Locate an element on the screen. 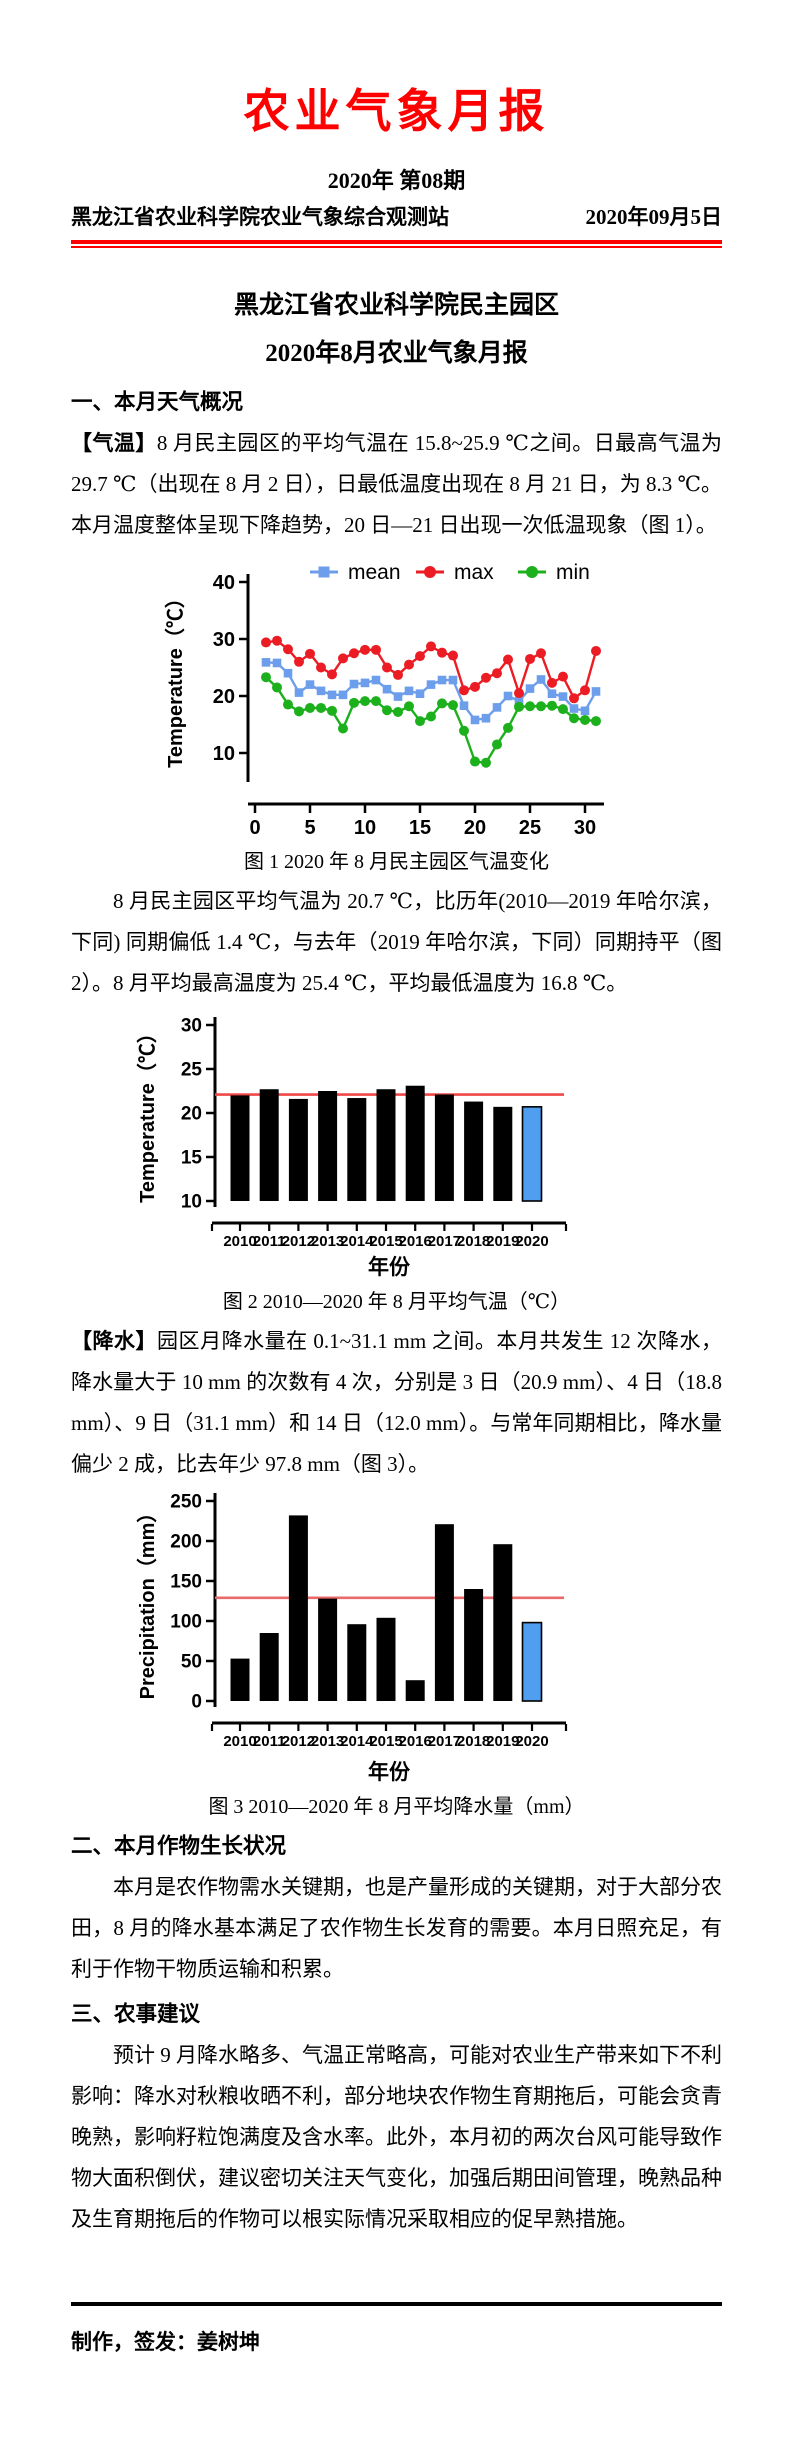 This screenshot has width=793, height=2448. figure3-caption: 图 3 2010—2020 年 8 月平均降水量（mm） is located at coordinates (396, 1806).